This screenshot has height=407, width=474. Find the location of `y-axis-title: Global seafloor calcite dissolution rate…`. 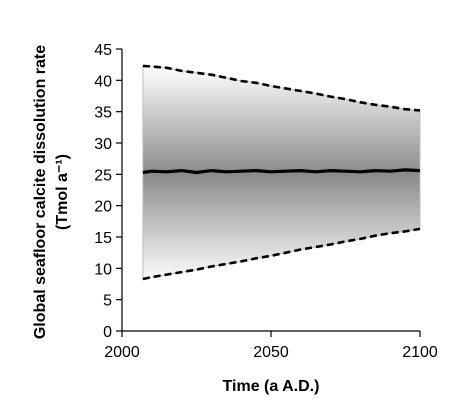

y-axis-title: Global seafloor calcite dissolution rate… is located at coordinates (51, 192).